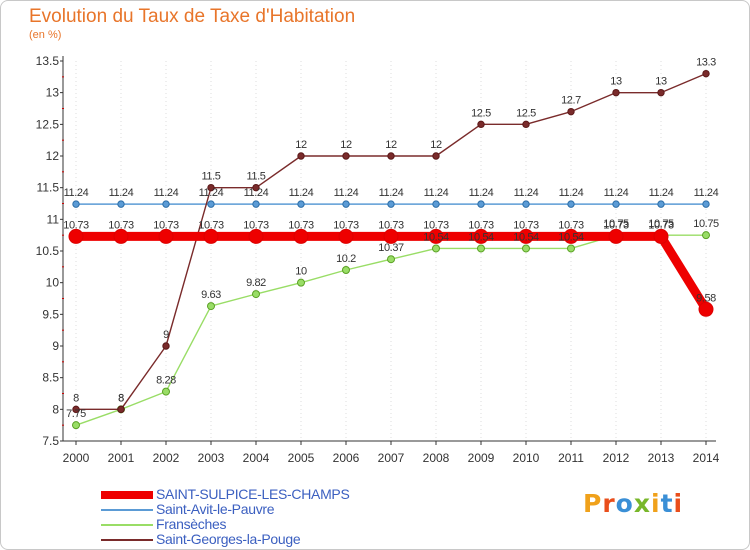 This screenshot has height=550, width=750. Describe the element at coordinates (55, 346) in the screenshot. I see `y-tick-label: 9` at that location.